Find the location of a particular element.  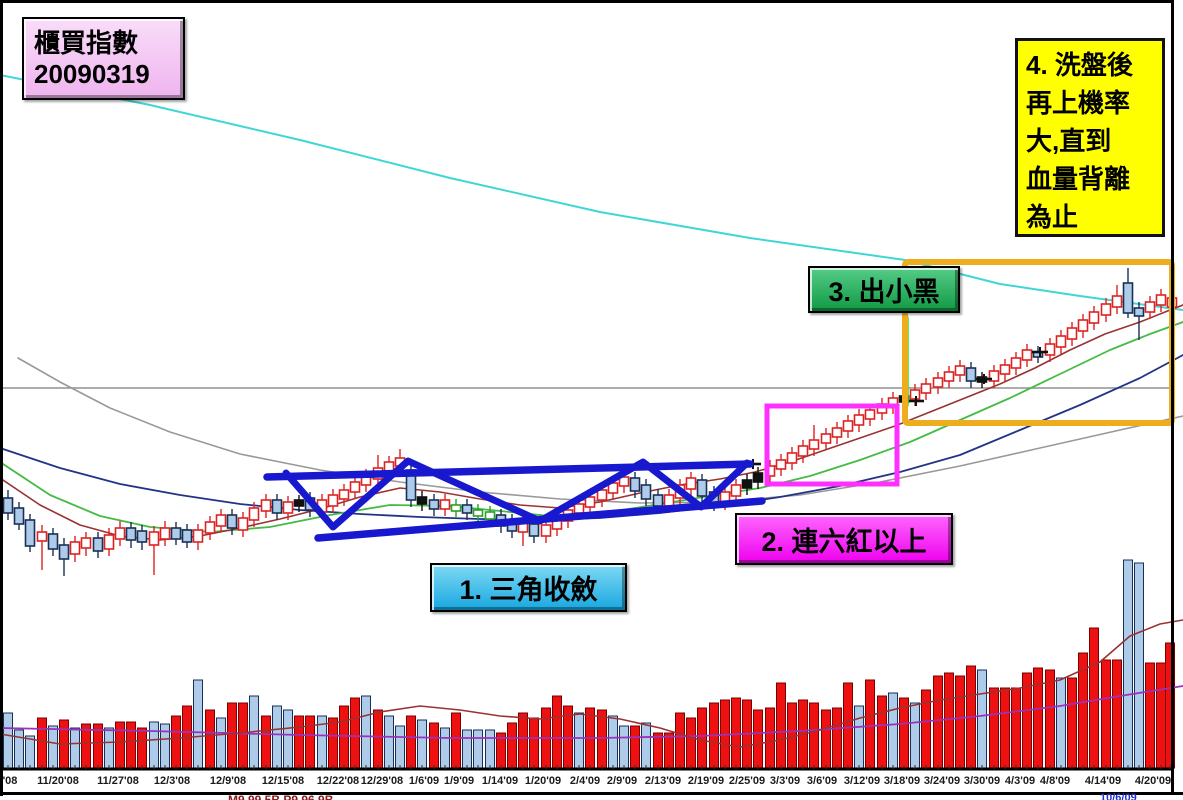

callout-4-line: 再上機率 is located at coordinates (1078, 103).